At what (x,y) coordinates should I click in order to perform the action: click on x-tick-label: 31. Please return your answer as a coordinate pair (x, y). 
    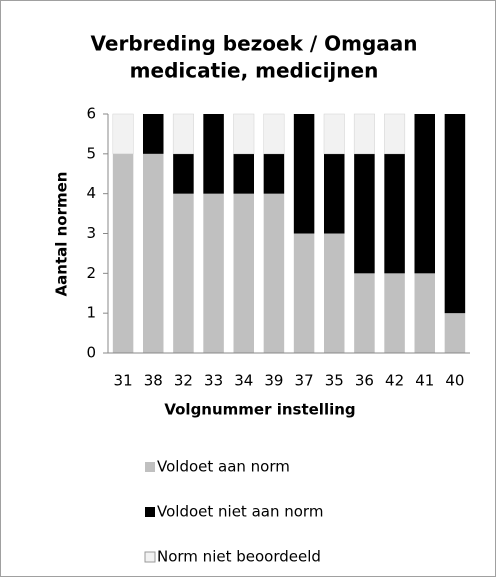
    Looking at the image, I should click on (123, 381).